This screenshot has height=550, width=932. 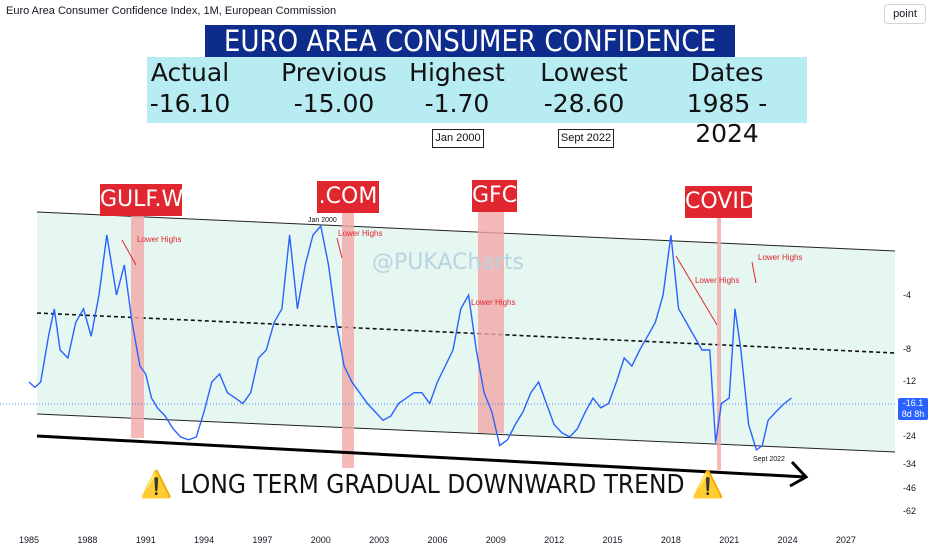 What do you see at coordinates (907, 295) in the screenshot?
I see `y-tick-label: -4` at bounding box center [907, 295].